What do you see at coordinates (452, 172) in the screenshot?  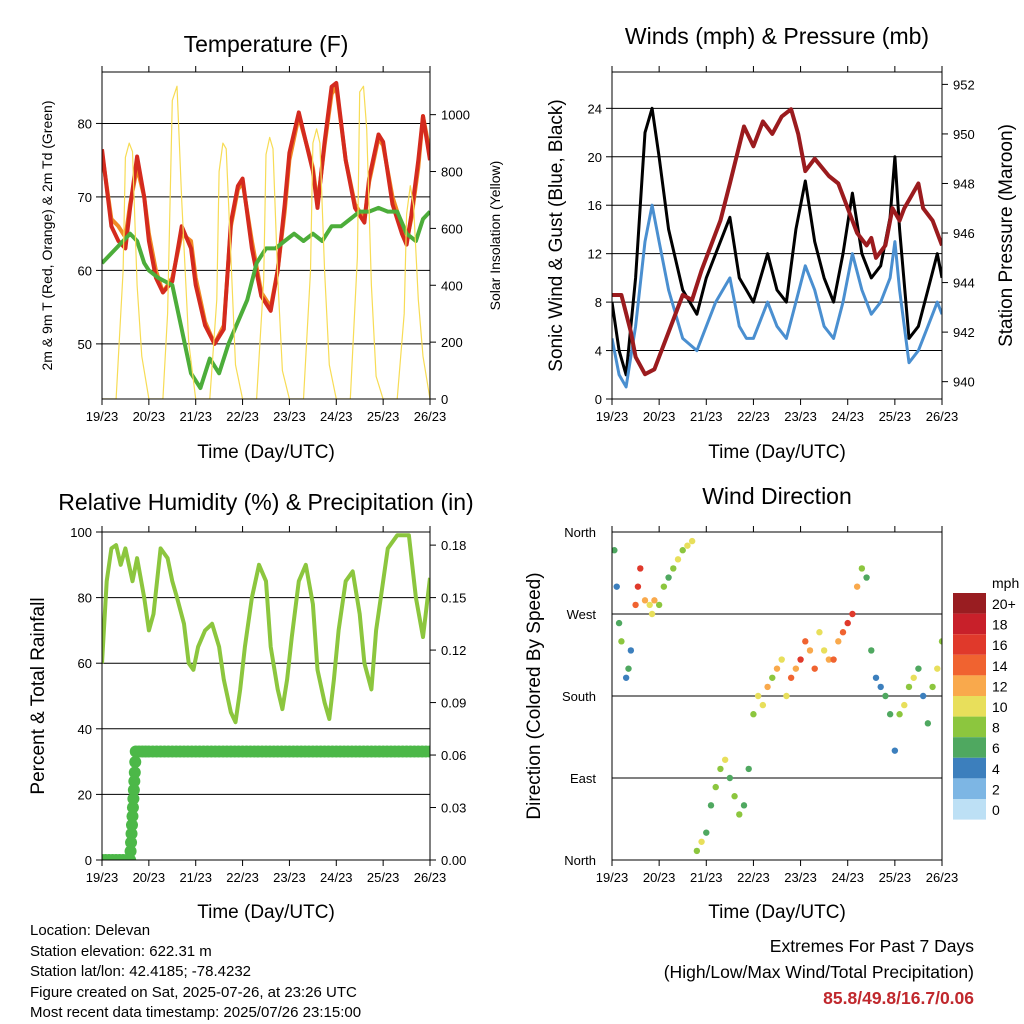 I see `y-tick-label-right: 800` at bounding box center [452, 172].